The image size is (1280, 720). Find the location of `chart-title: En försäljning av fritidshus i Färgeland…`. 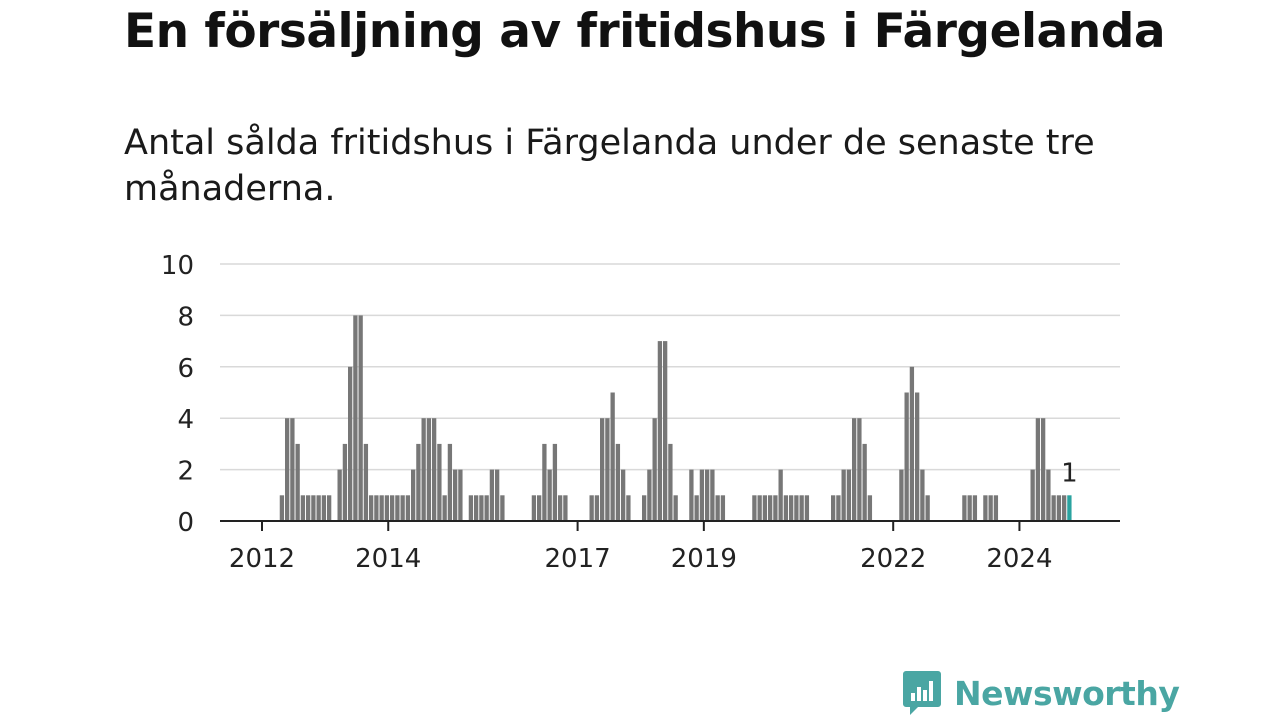

chart-title: En försäljning av fritidshus i Färgeland… is located at coordinates (645, 31).